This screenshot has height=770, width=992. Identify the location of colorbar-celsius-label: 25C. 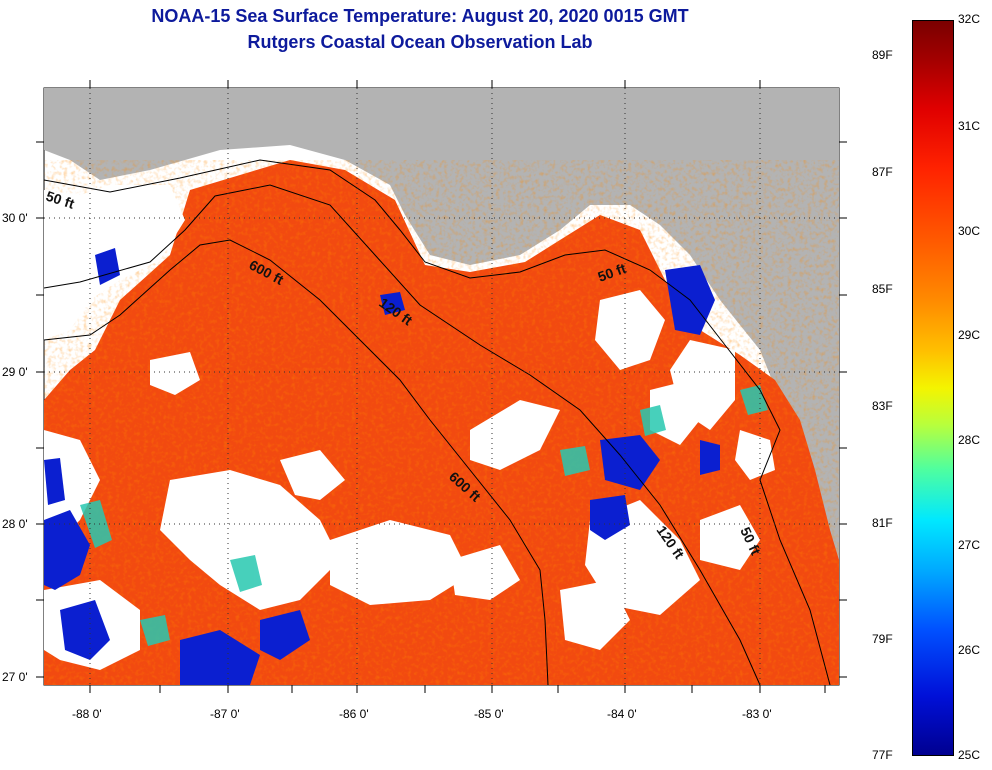
(969, 755).